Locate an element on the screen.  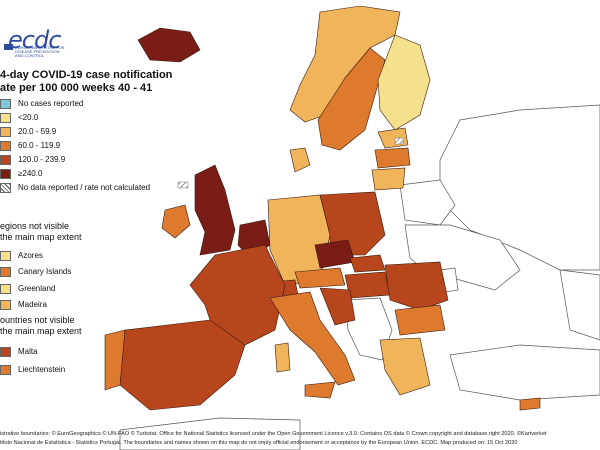
countries-section-heading-2: the main map extent is located at coordinates (41, 331).